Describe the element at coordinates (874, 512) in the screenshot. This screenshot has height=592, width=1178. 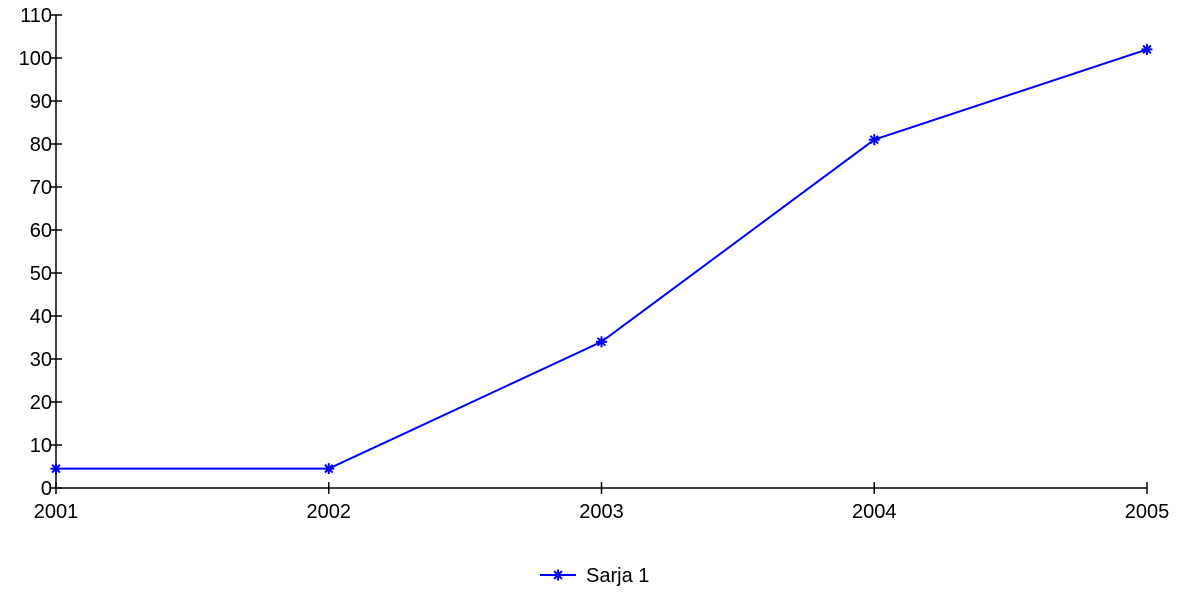
I see `x-tick-label: 2004` at that location.